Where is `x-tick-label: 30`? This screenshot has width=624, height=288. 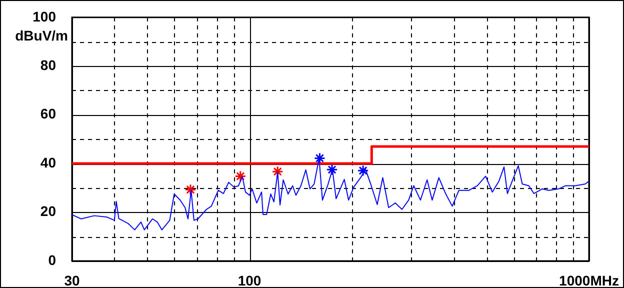 x-tick-label: 30 is located at coordinates (72, 280).